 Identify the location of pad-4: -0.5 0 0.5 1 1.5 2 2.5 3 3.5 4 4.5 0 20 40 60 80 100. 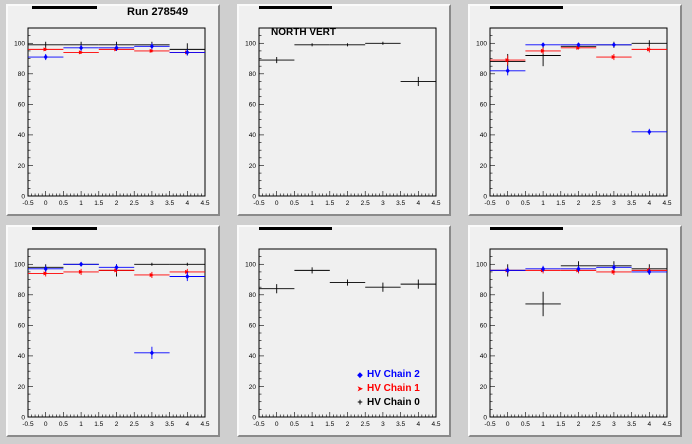
(113, 331).